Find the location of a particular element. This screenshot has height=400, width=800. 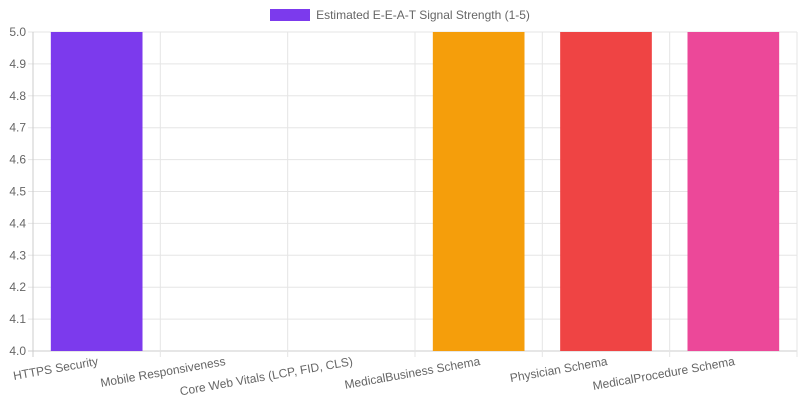

y-tick-label: 4.6 is located at coordinates (17, 160).